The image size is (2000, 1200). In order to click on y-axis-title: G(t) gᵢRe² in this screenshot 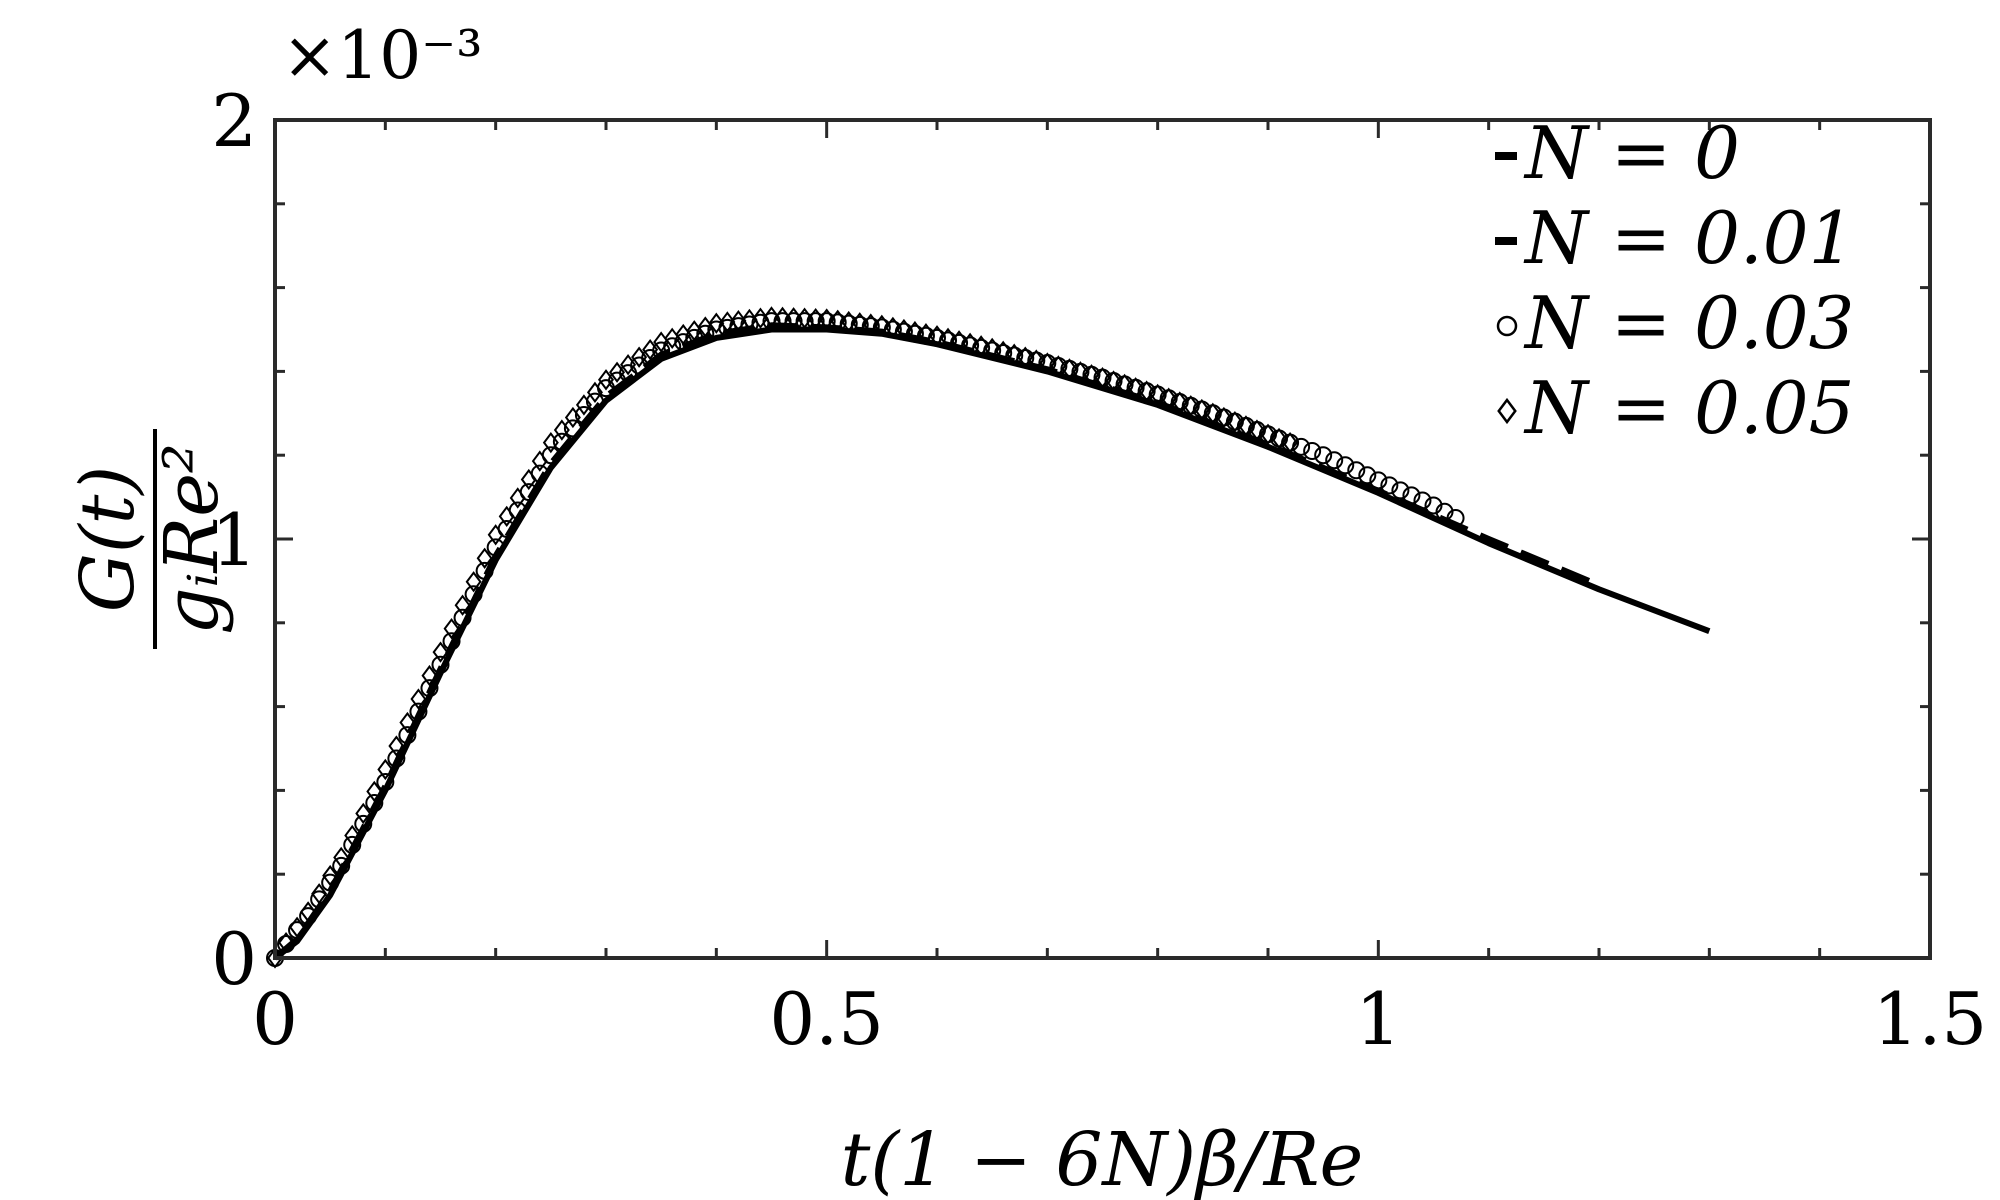, I will do `click(150, 539)`.